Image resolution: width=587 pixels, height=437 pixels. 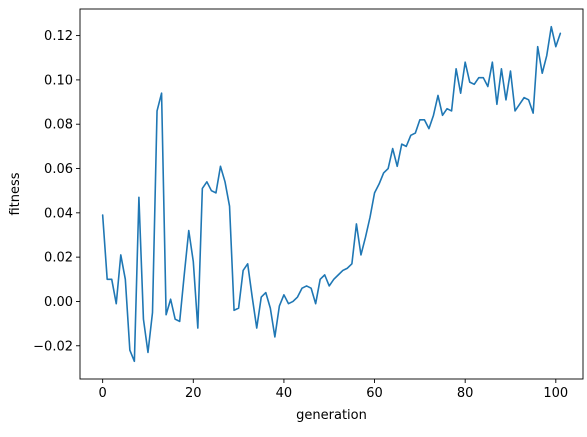 I want to click on y-tick-label: 0.06, so click(x=58, y=169).